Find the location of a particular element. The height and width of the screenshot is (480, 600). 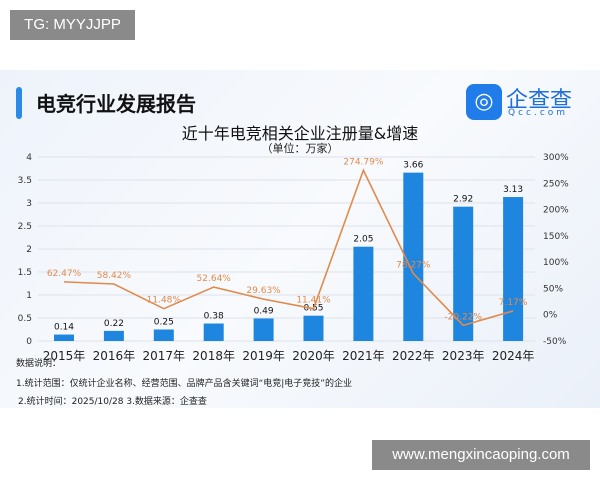

line-label: 52.64% is located at coordinates (214, 279).